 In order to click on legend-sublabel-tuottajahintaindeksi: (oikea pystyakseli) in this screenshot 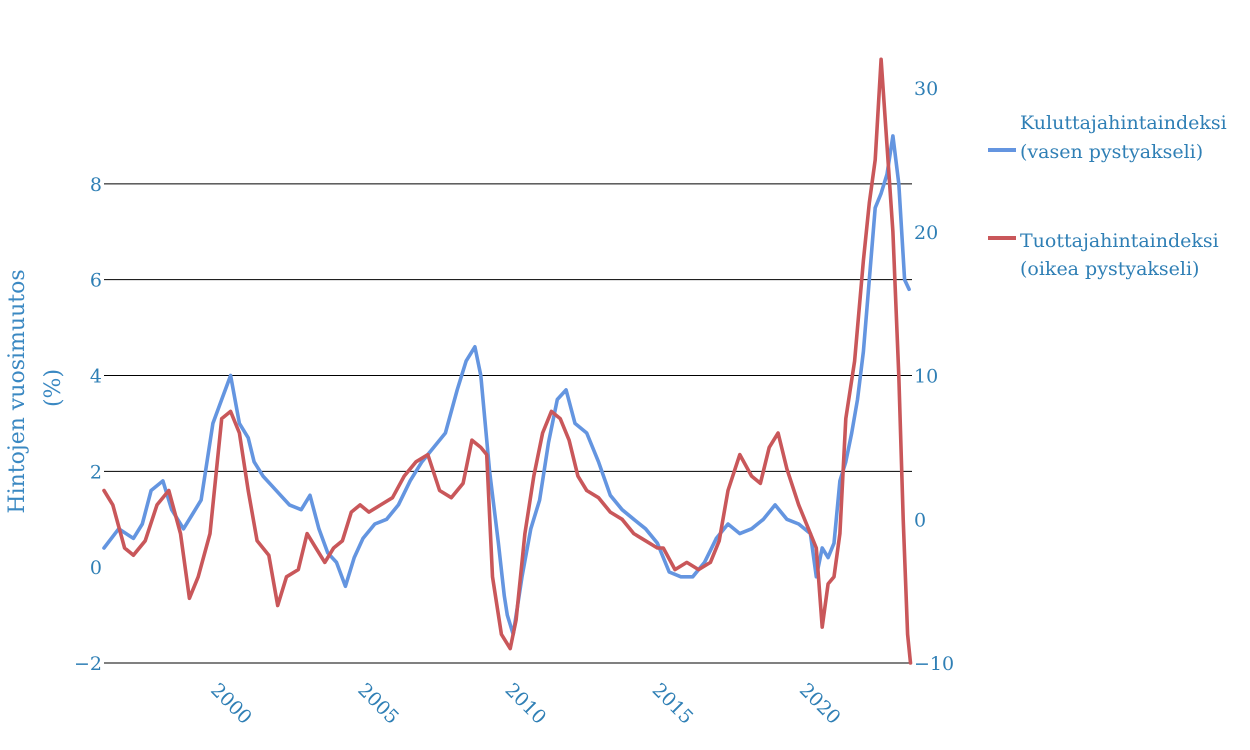, I will do `click(1109, 269)`.